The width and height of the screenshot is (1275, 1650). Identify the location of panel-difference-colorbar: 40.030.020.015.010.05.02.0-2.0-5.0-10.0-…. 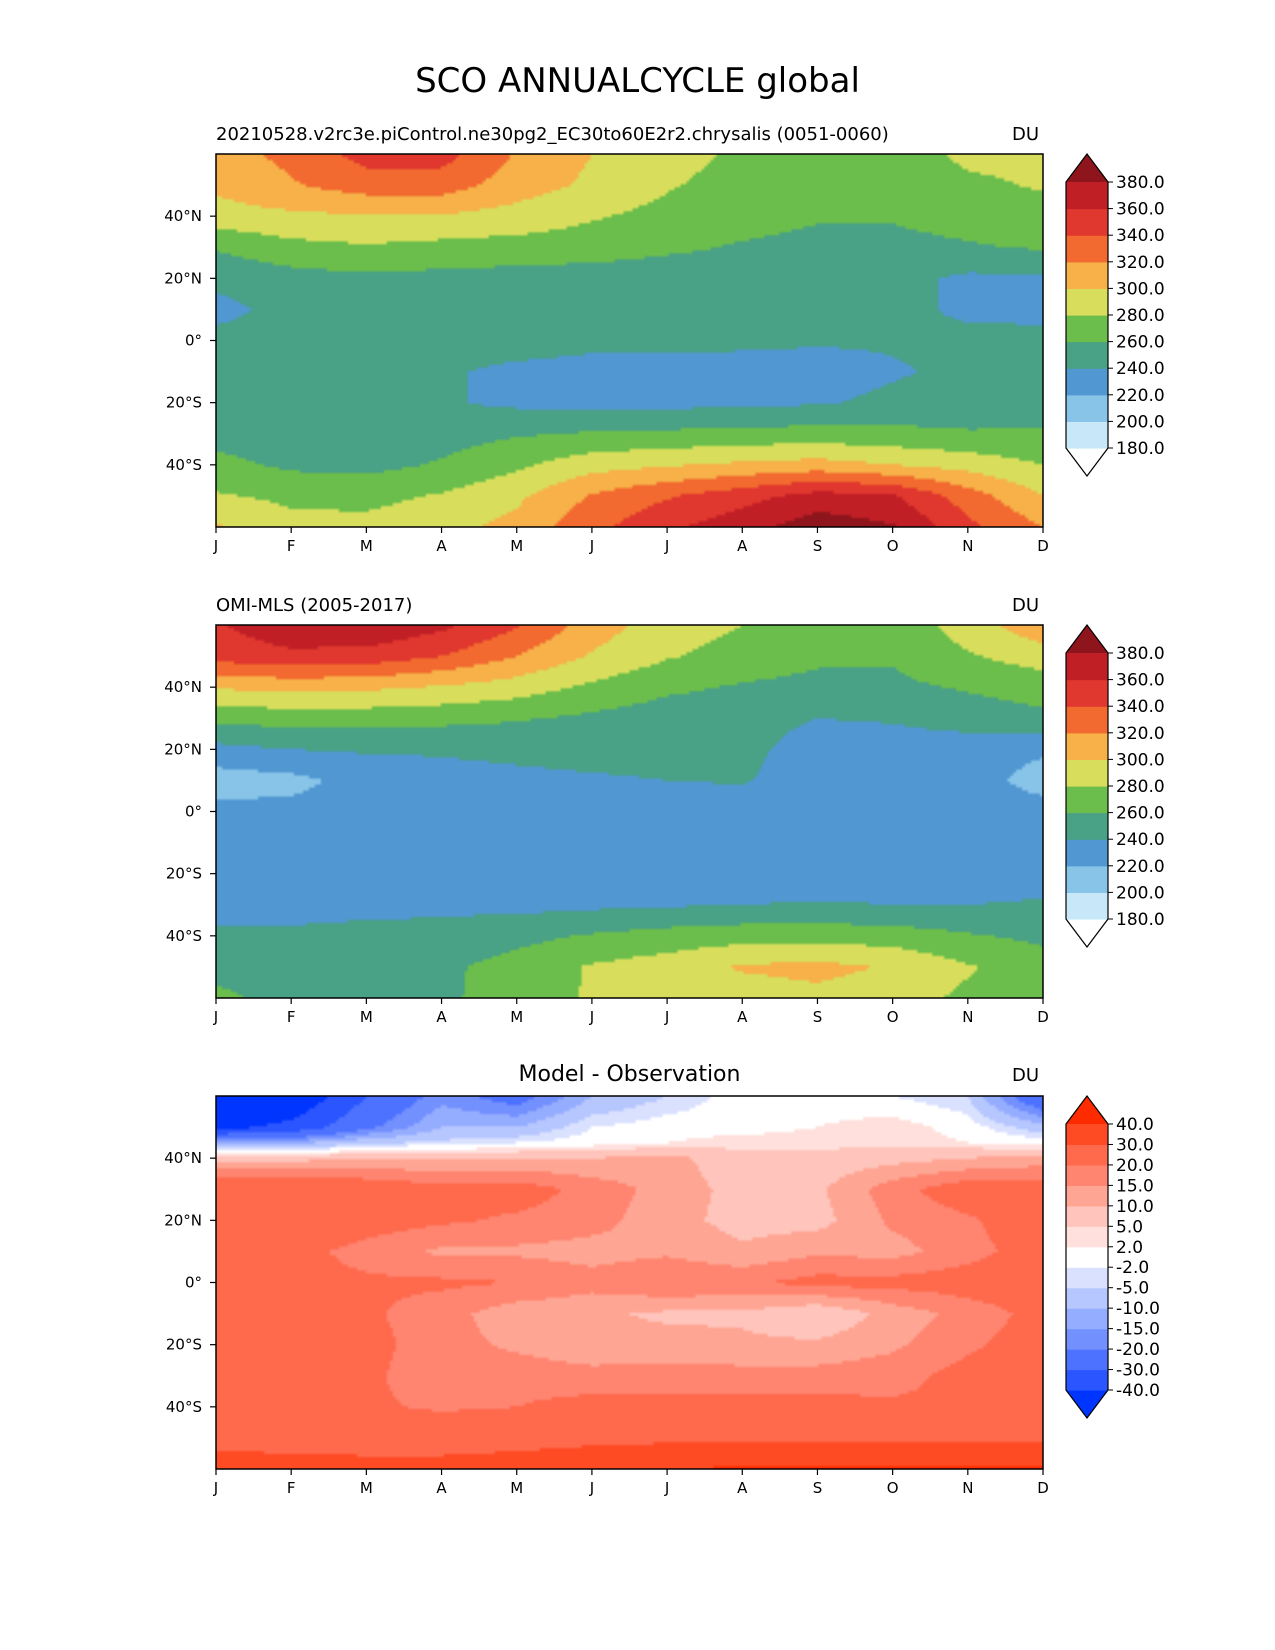
(1112, 1257).